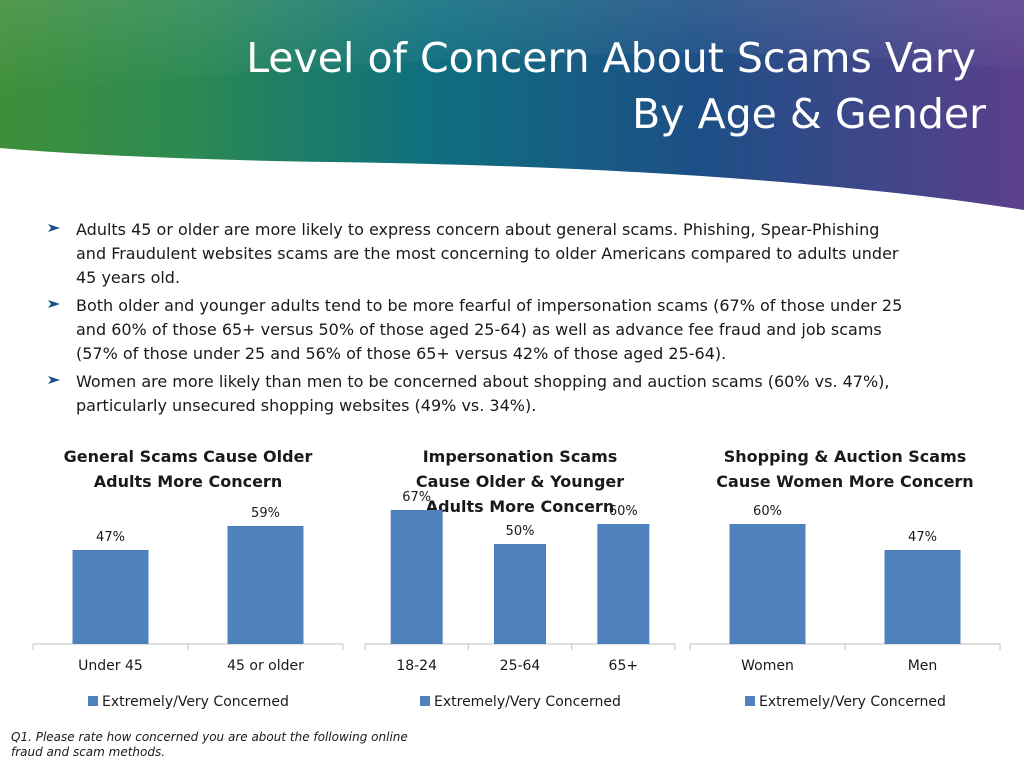 The image size is (1024, 768). What do you see at coordinates (416, 666) in the screenshot?
I see `category-label: 18-24` at bounding box center [416, 666].